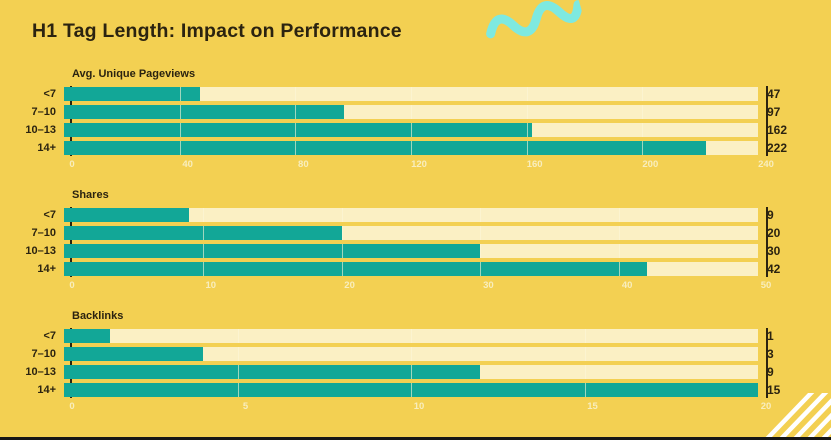  Describe the element at coordinates (770, 215) in the screenshot. I see `bar-value: 9` at that location.